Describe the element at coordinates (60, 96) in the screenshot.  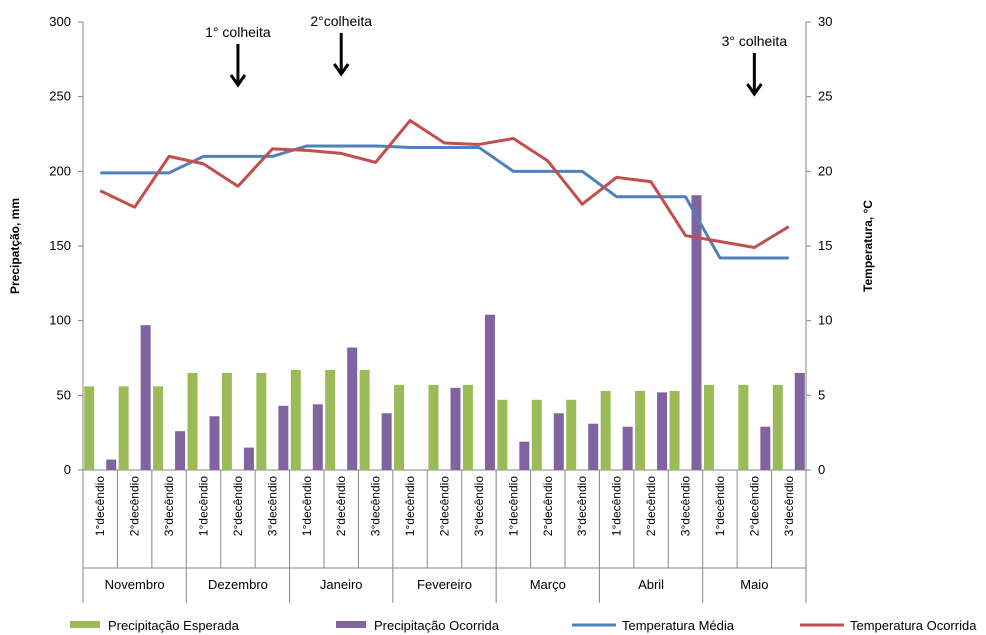
I see `left-tick-label: 250` at that location.